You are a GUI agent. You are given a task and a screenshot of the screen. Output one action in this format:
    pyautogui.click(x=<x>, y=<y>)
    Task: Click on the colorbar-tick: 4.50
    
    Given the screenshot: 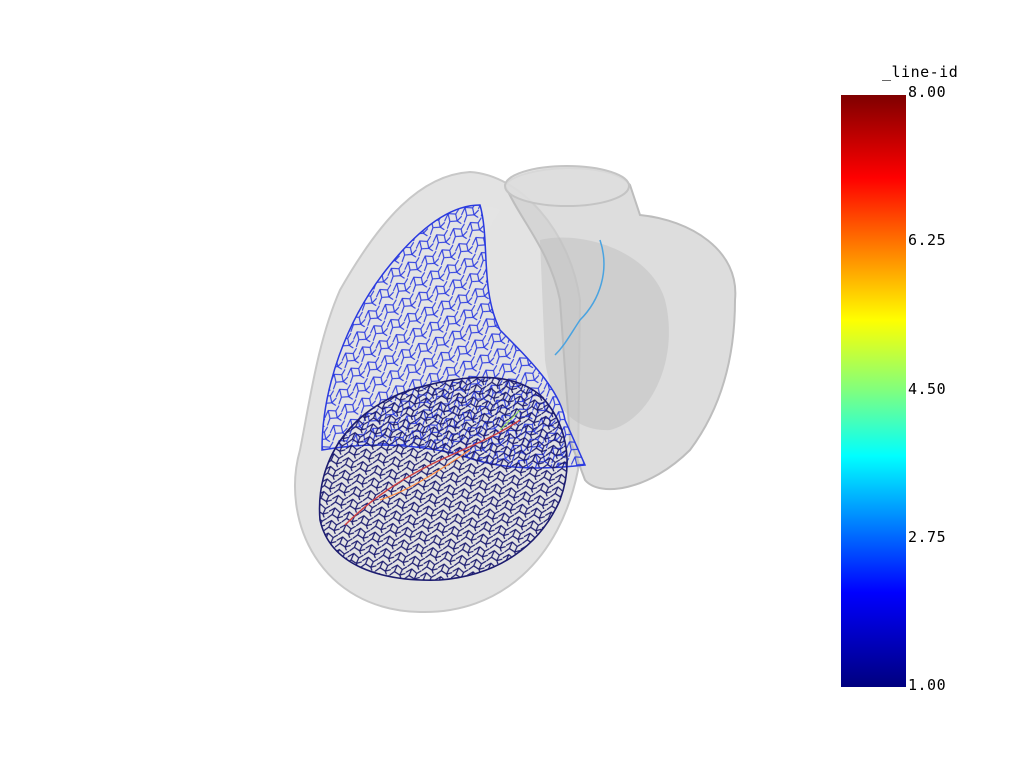 What is the action you would take?
    pyautogui.click(x=927, y=389)
    